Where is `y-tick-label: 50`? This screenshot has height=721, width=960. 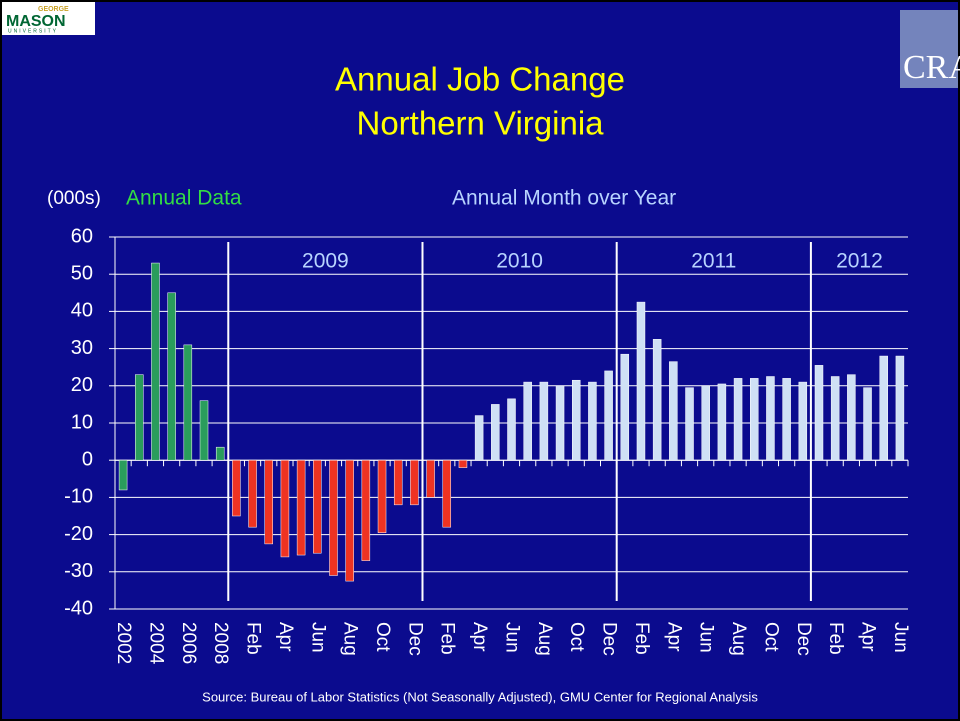 y-tick-label: 50 is located at coordinates (82, 273).